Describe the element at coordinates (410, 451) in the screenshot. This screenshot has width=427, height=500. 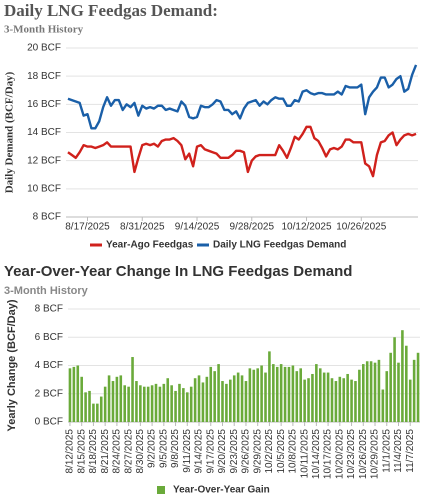
I see `x-tick-label: 11/7/2025` at that location.